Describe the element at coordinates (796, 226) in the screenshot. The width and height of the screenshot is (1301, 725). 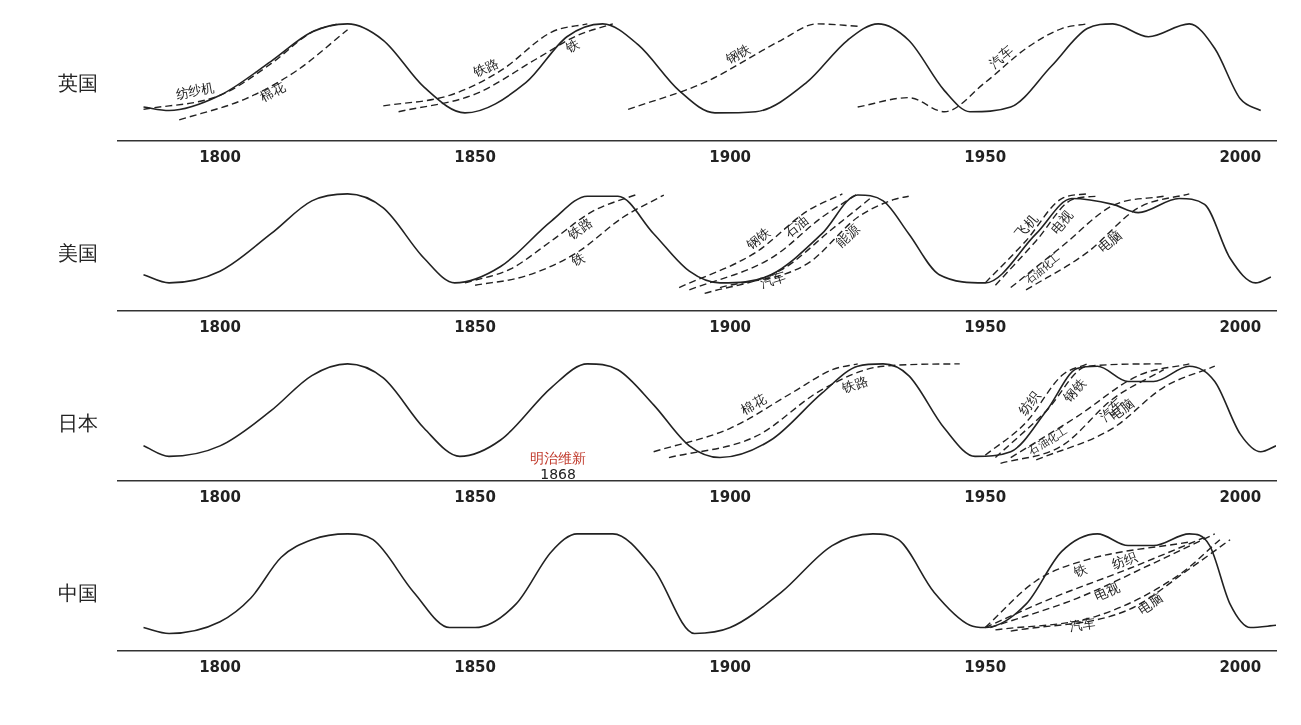
I see `text: 石油` at that location.